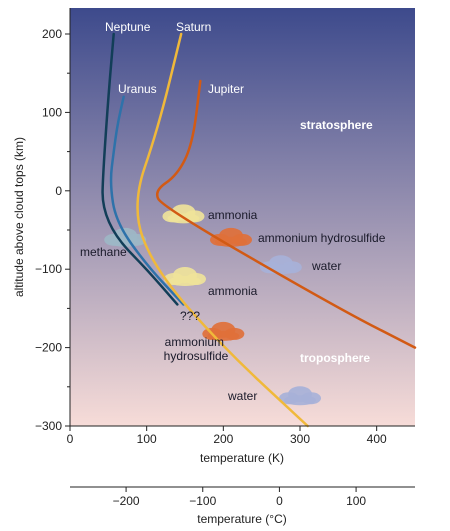 The height and width of the screenshot is (531, 450). What do you see at coordinates (377, 439) in the screenshot?
I see `x-tick-label-400: 400` at bounding box center [377, 439].